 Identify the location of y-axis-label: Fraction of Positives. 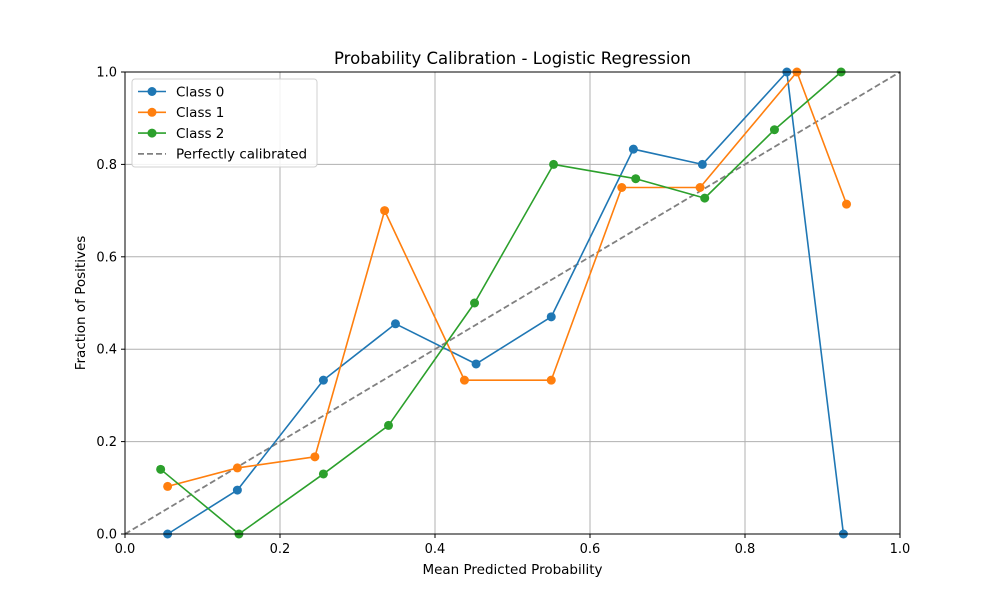
(81, 303).